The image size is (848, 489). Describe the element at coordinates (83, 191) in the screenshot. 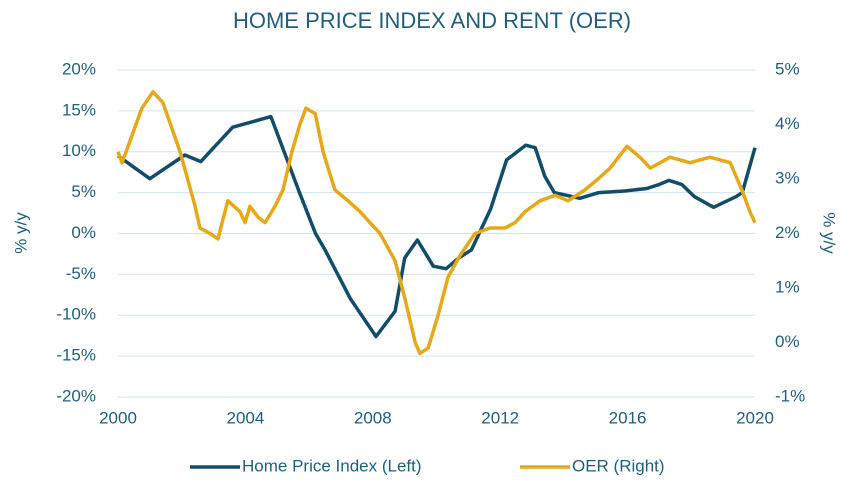

I see `y-tick-label: 5%` at that location.